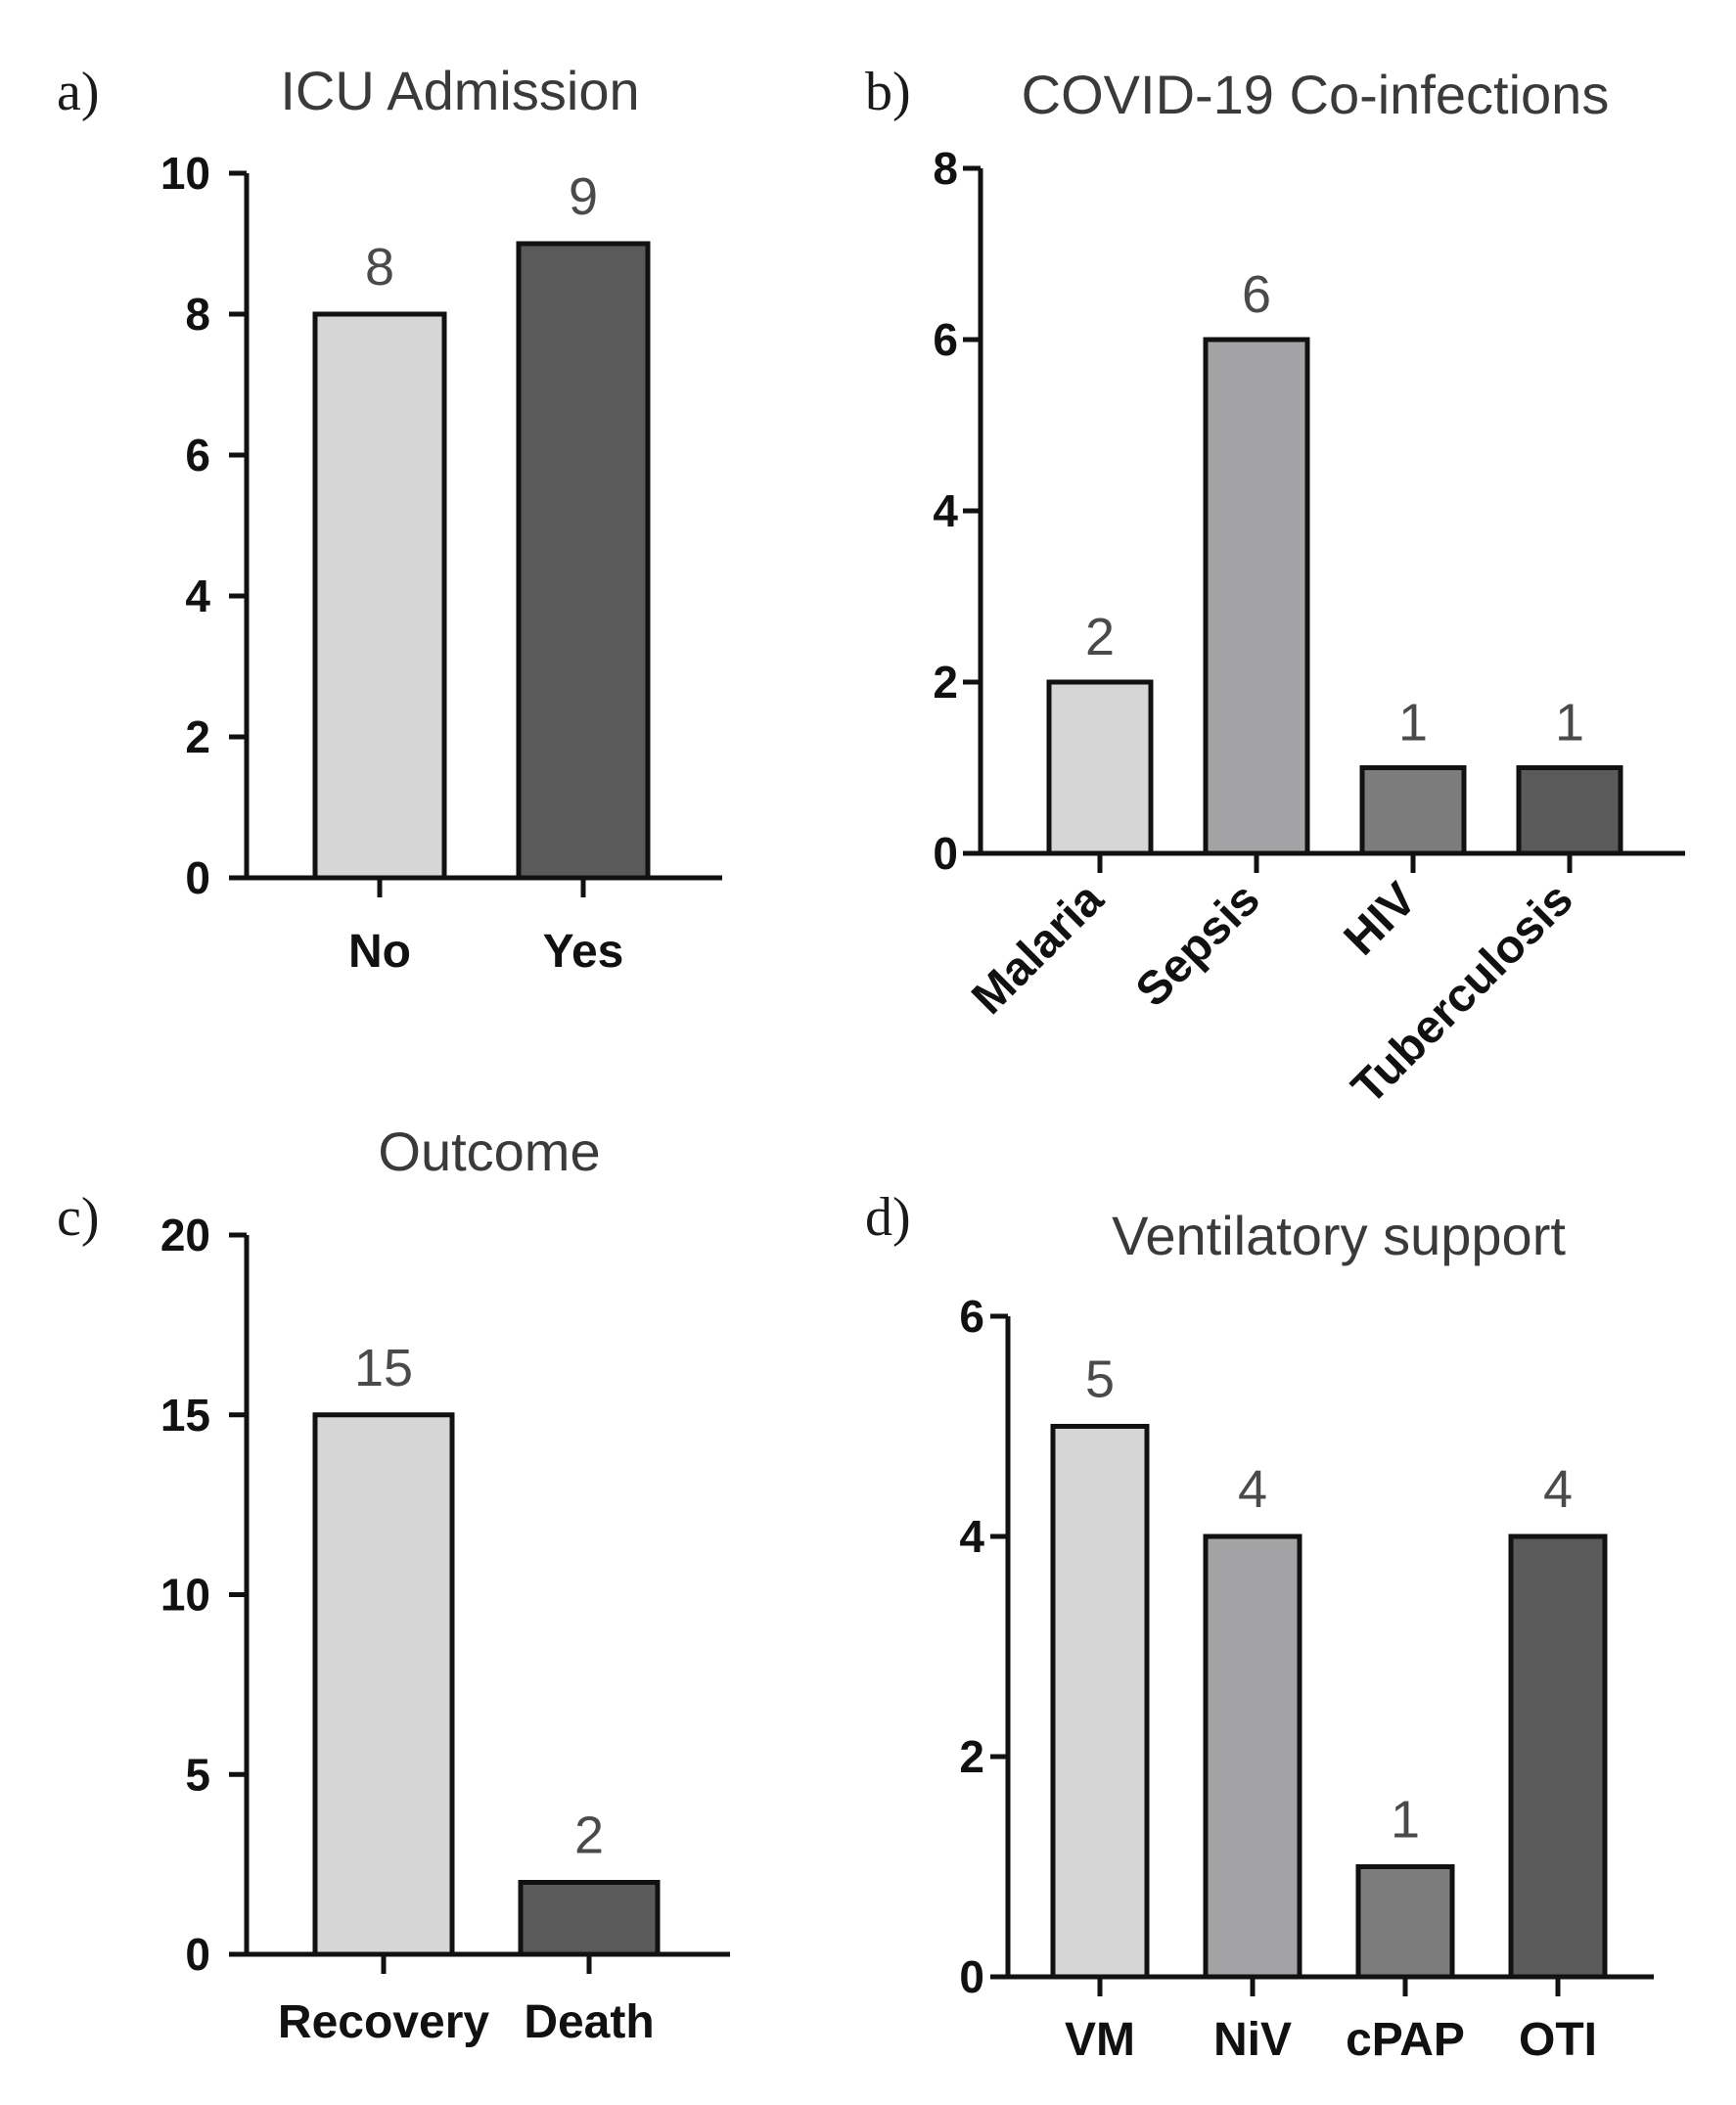 This screenshot has width=1736, height=2105. What do you see at coordinates (583, 561) in the screenshot?
I see `bar-yes` at bounding box center [583, 561].